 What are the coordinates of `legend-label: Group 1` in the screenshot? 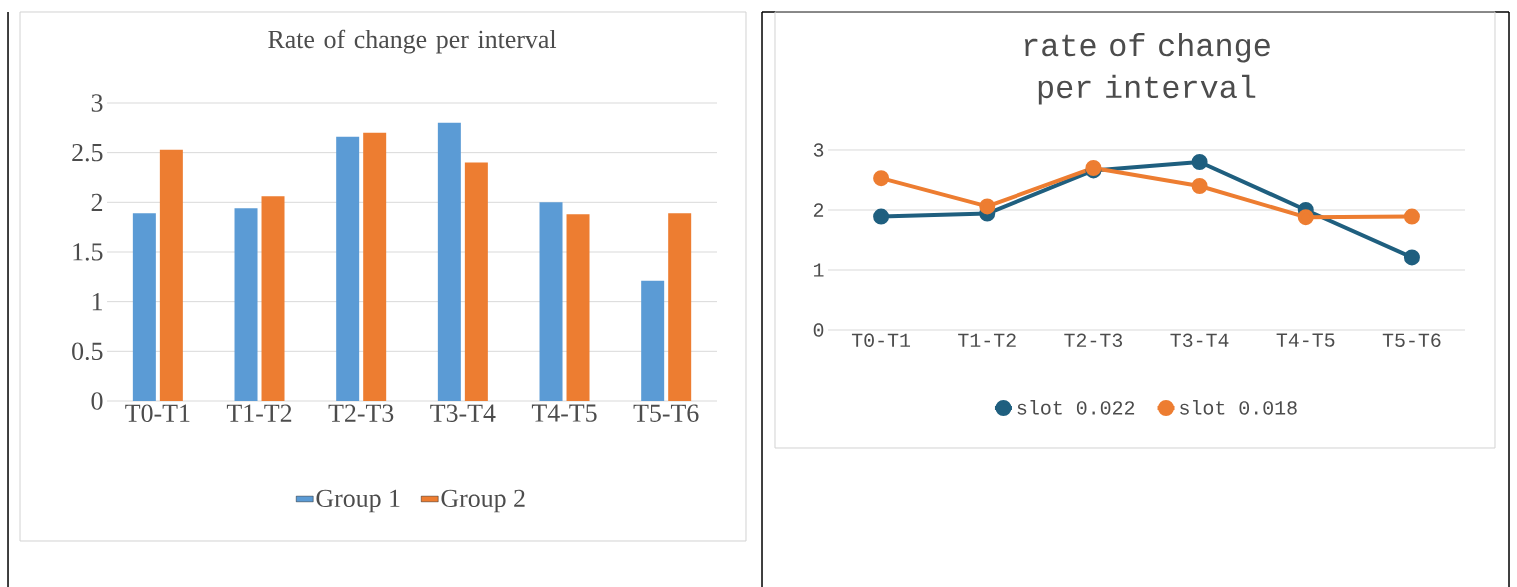 It's located at (358, 501).